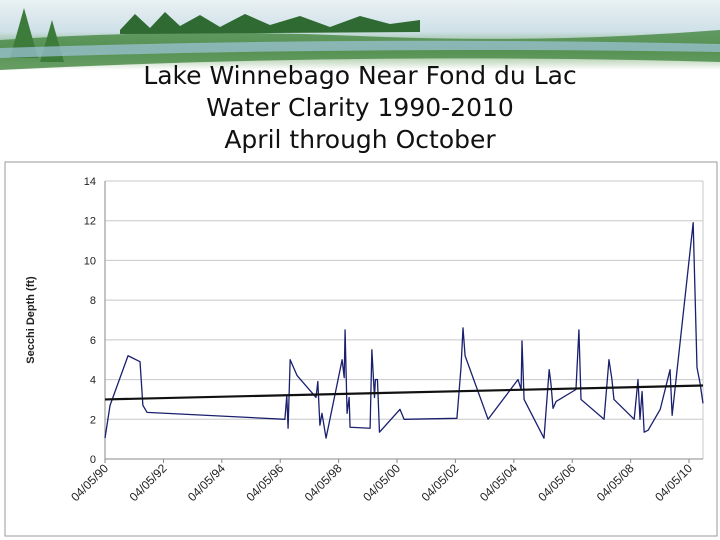  I want to click on y-axis-label: Secchi Depth (ft), so click(31, 320).